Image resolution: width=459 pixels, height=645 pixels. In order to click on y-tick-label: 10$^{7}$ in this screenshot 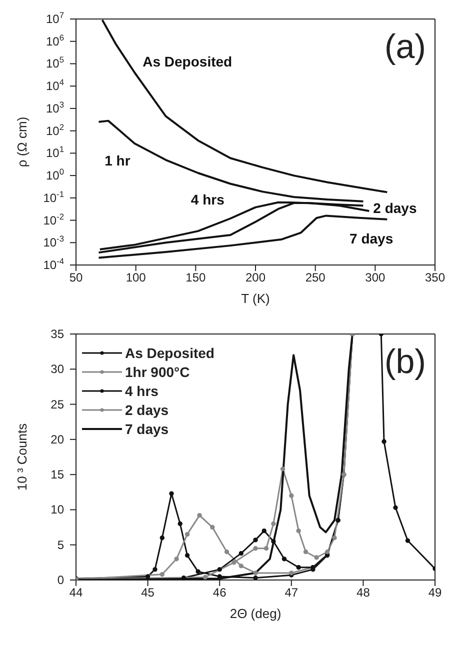, I will do `click(55, 18)`.